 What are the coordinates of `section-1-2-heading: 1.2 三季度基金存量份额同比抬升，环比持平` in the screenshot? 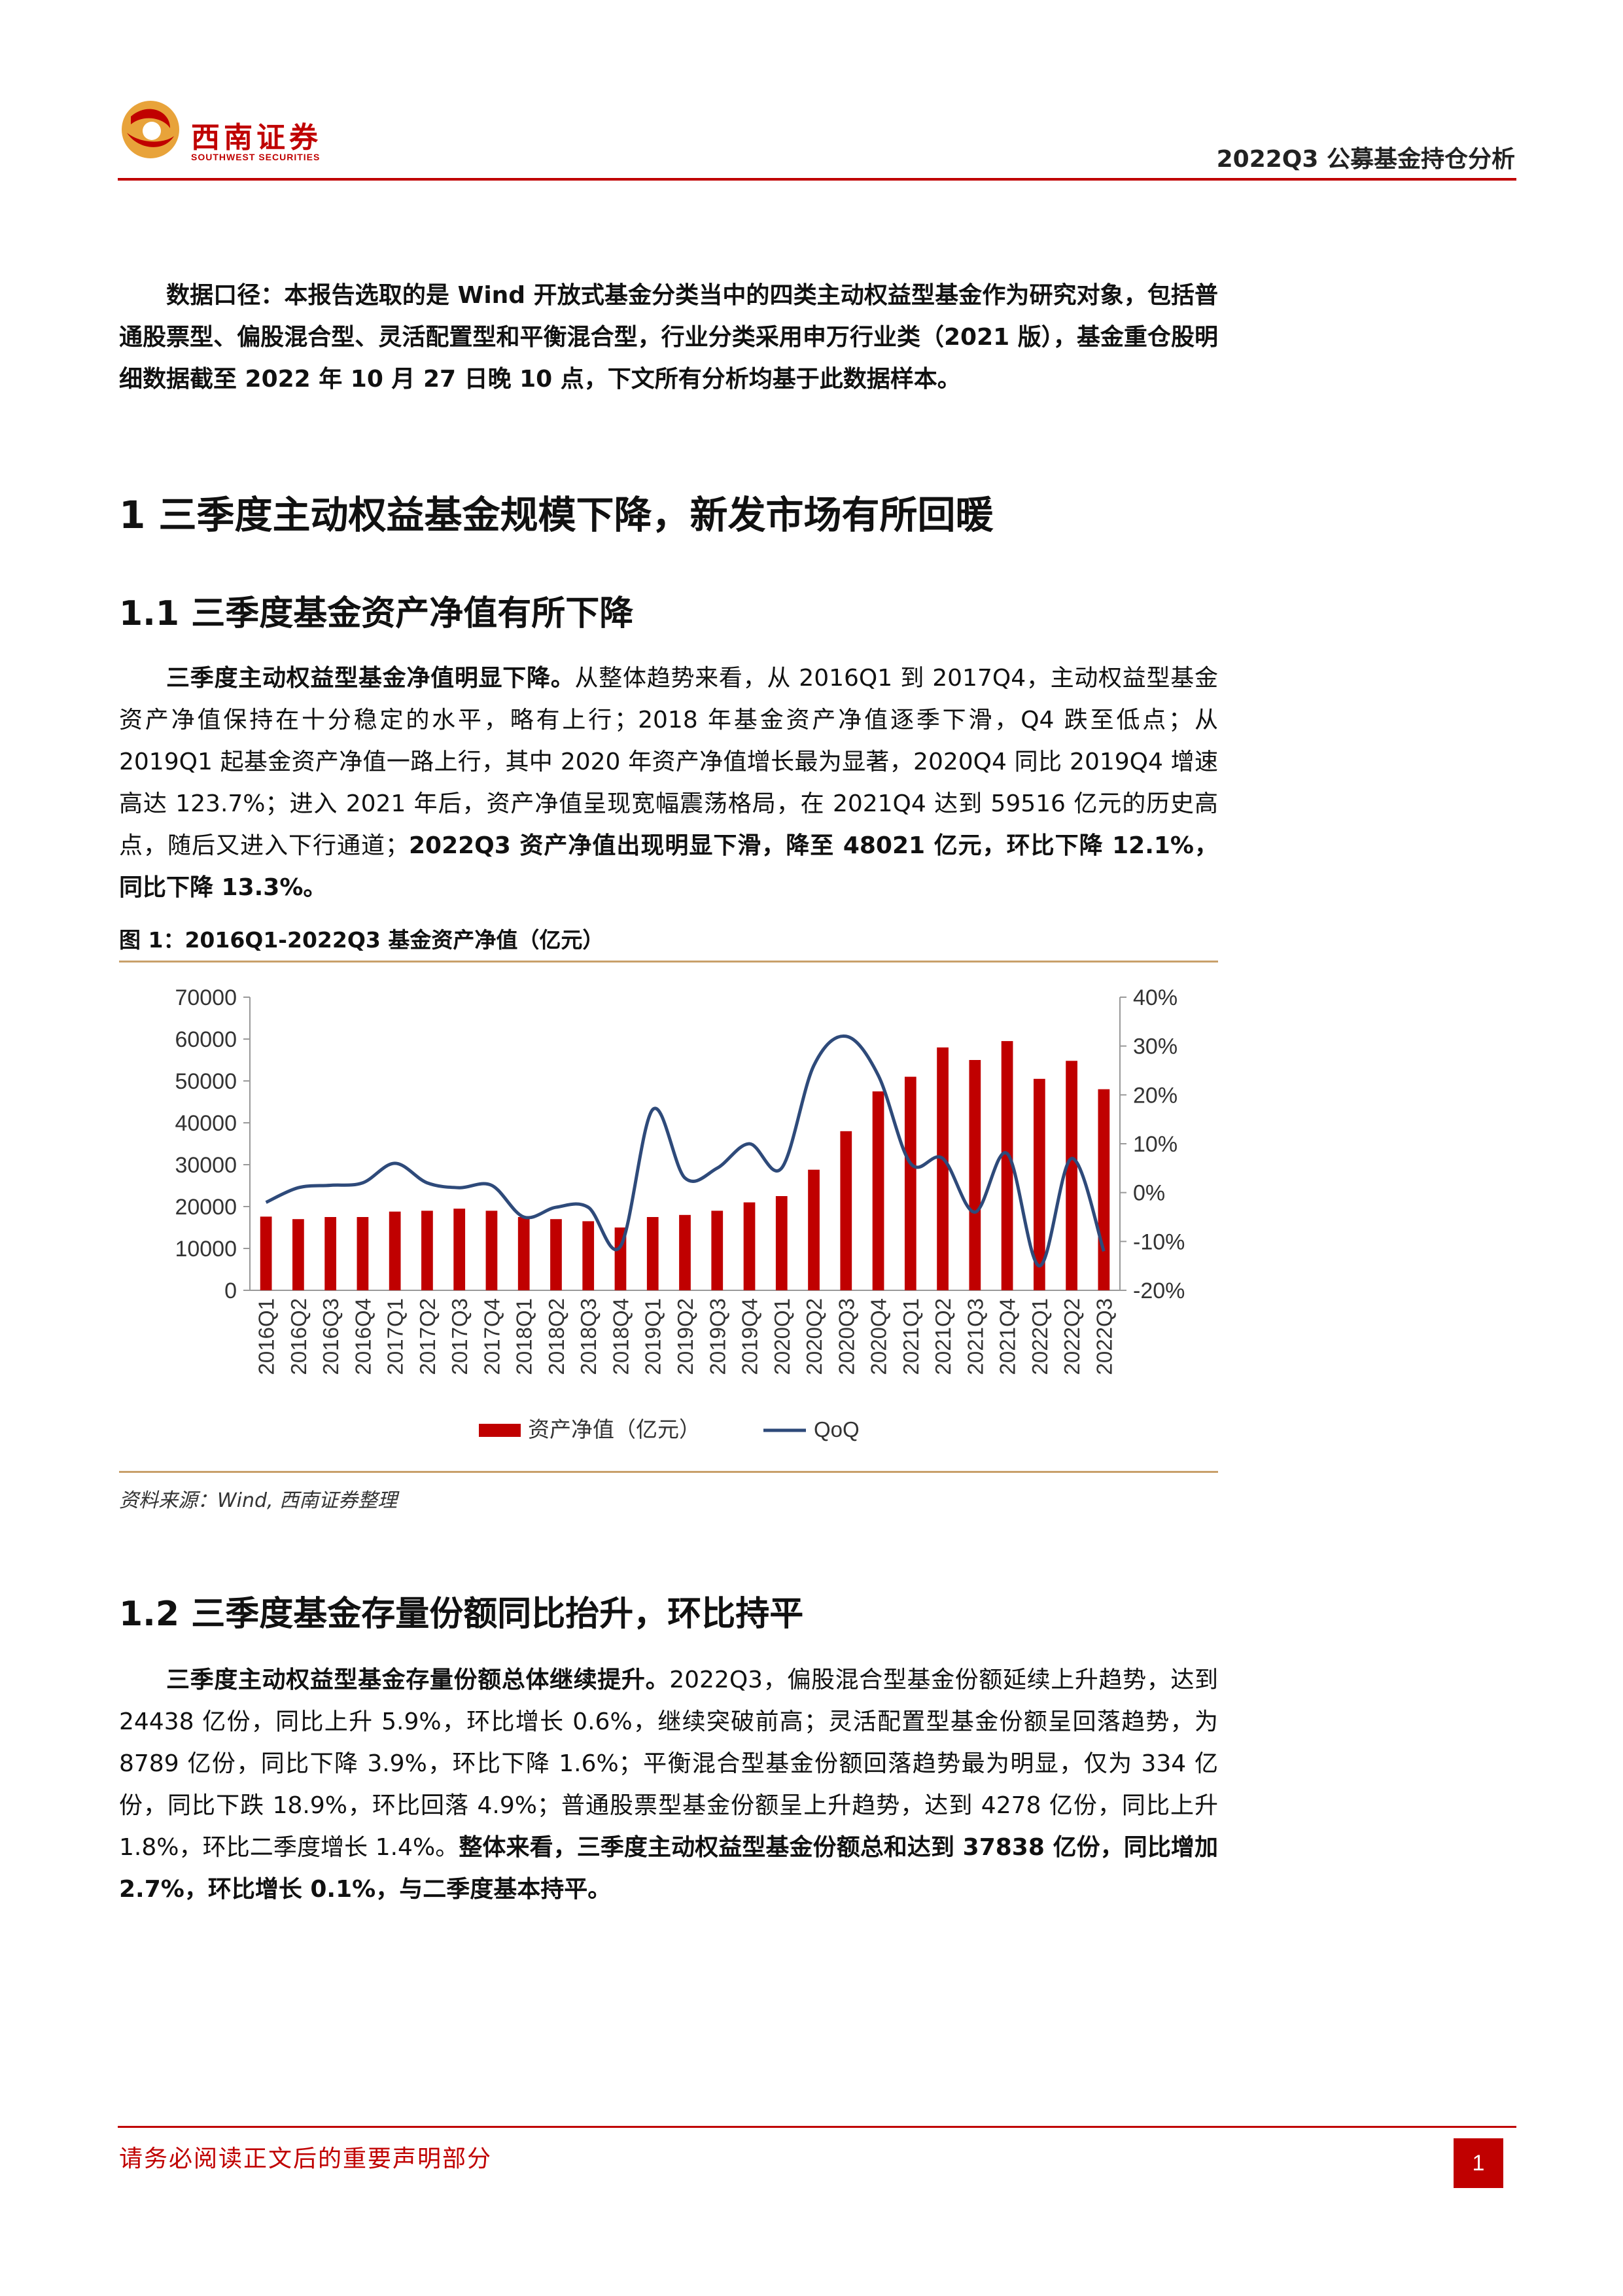 It's located at (462, 1615).